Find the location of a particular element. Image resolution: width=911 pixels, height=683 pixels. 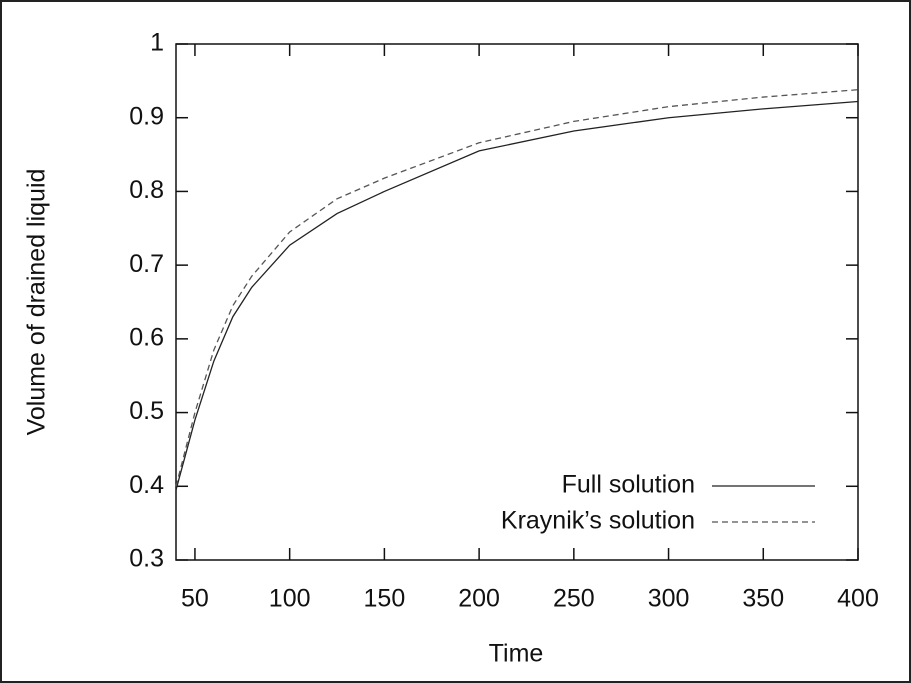

legend-label: Full solution is located at coordinates (628, 485).